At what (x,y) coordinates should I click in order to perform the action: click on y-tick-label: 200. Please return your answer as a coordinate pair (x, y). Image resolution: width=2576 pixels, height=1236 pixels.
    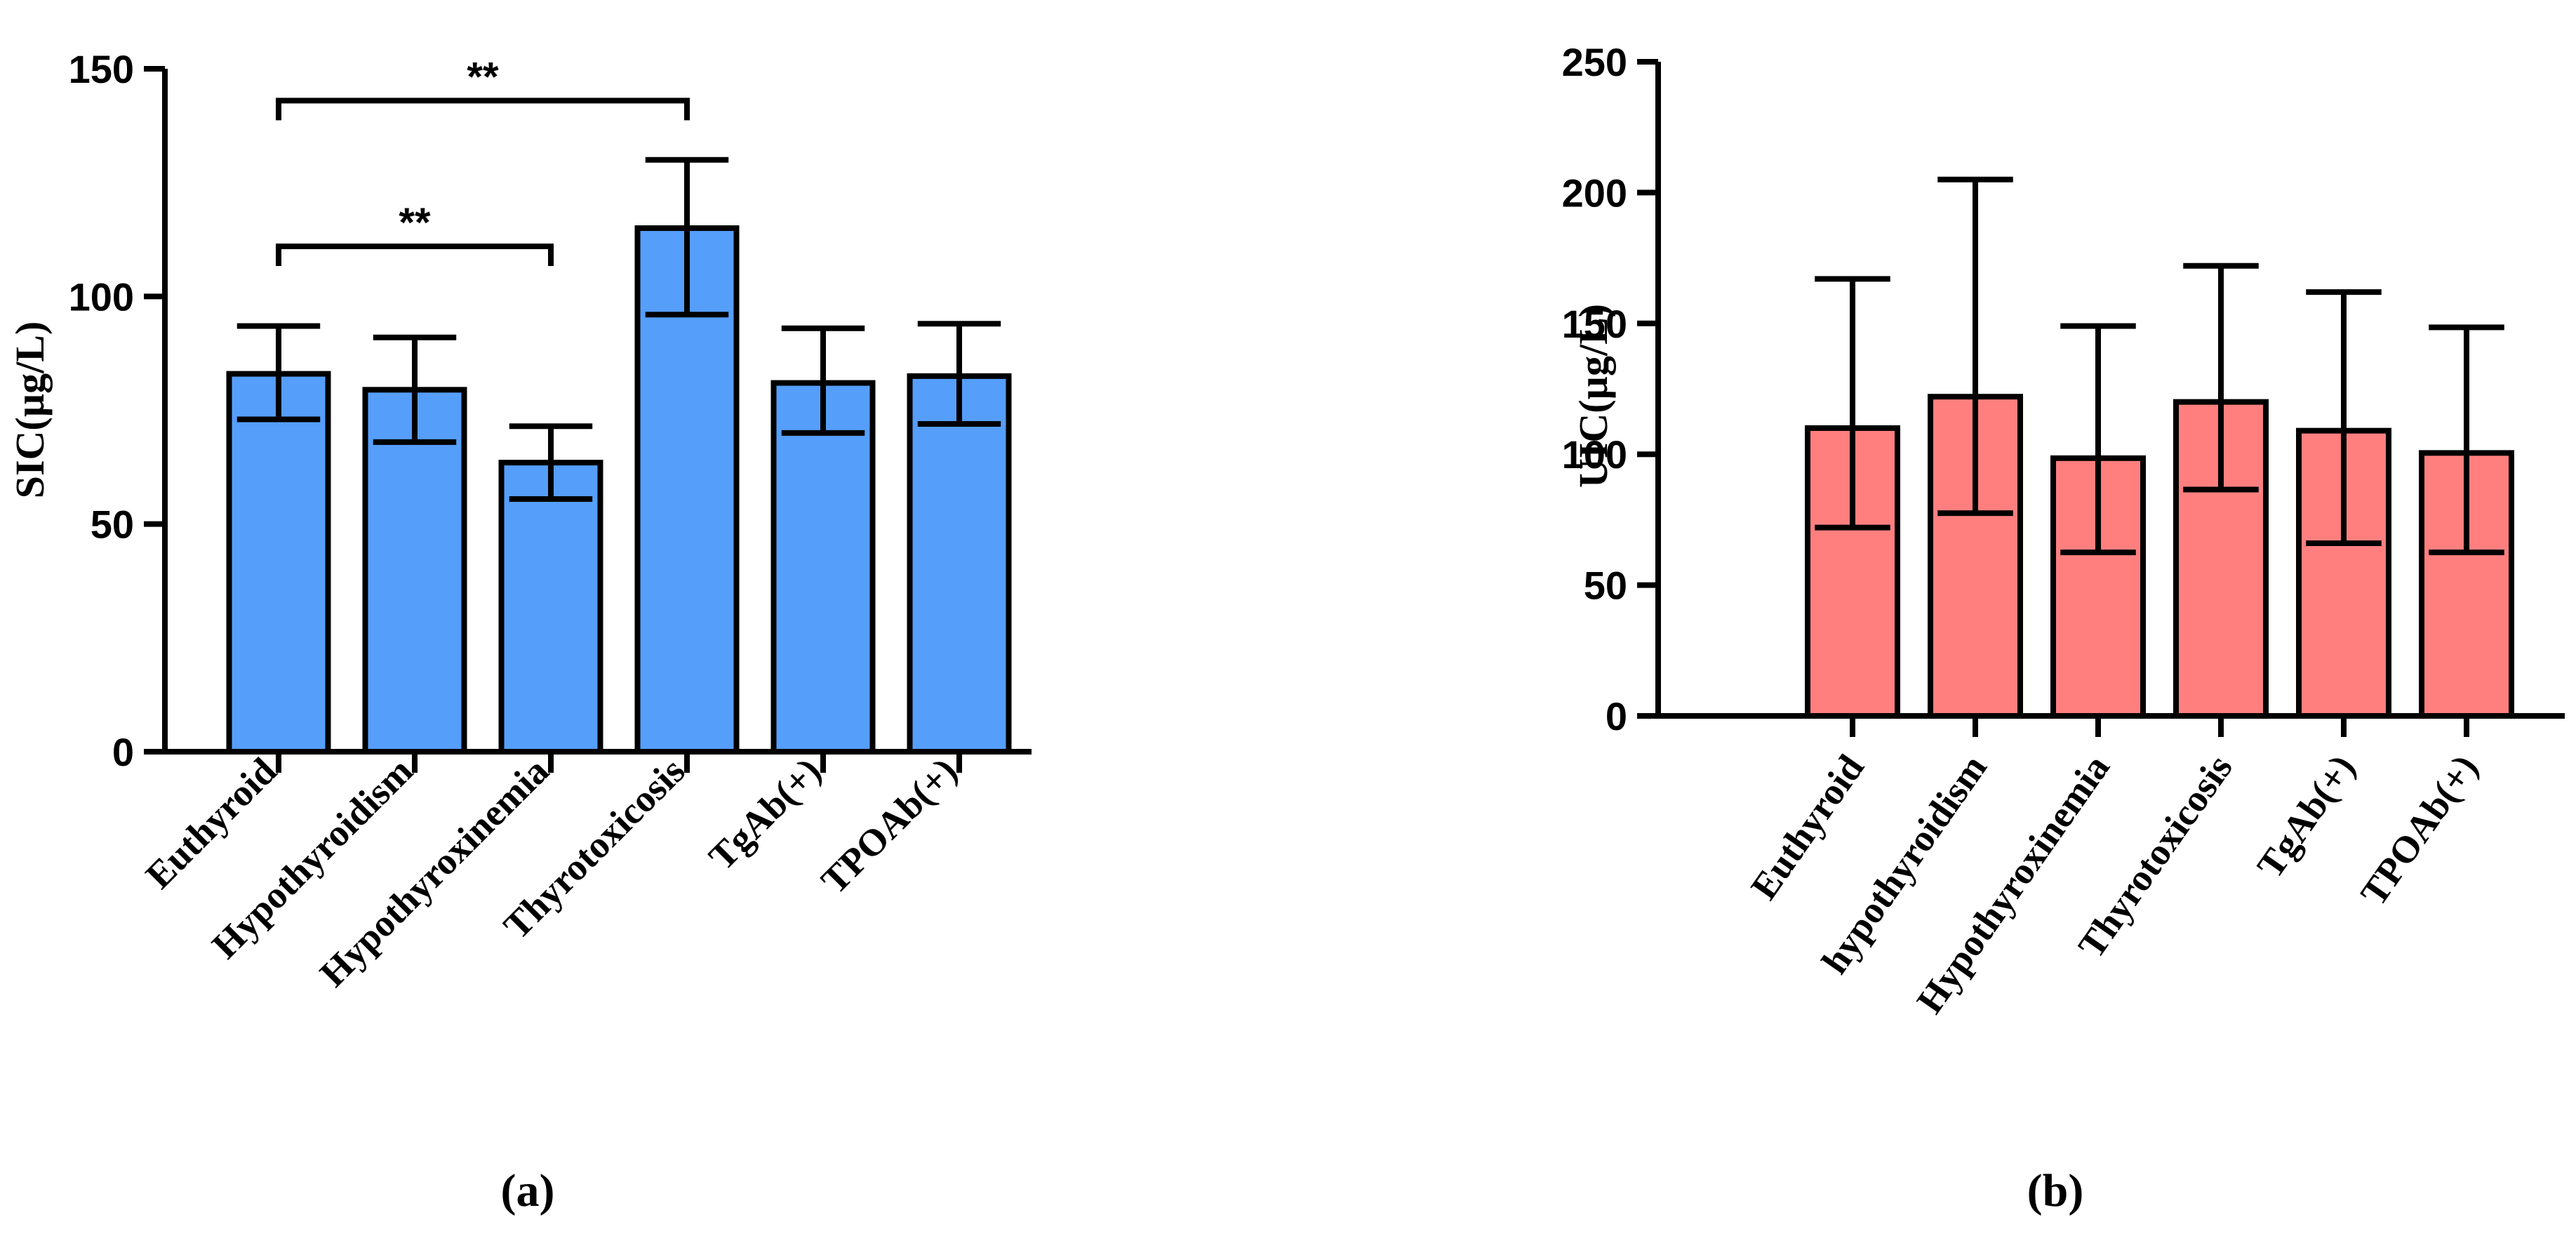
    Looking at the image, I should click on (1594, 193).